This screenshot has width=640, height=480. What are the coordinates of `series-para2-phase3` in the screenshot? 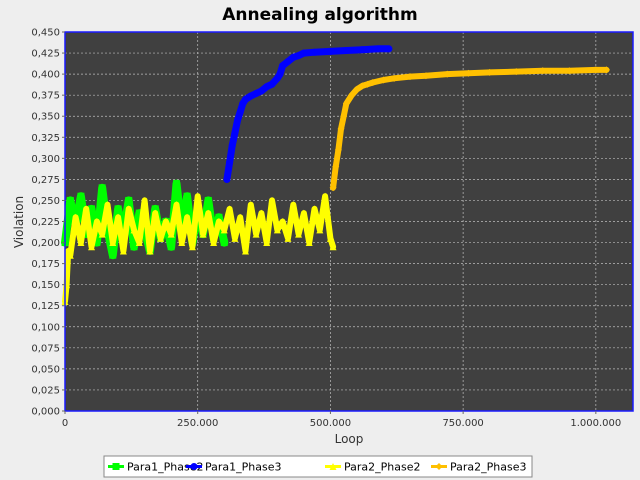 It's located at (469, 129).